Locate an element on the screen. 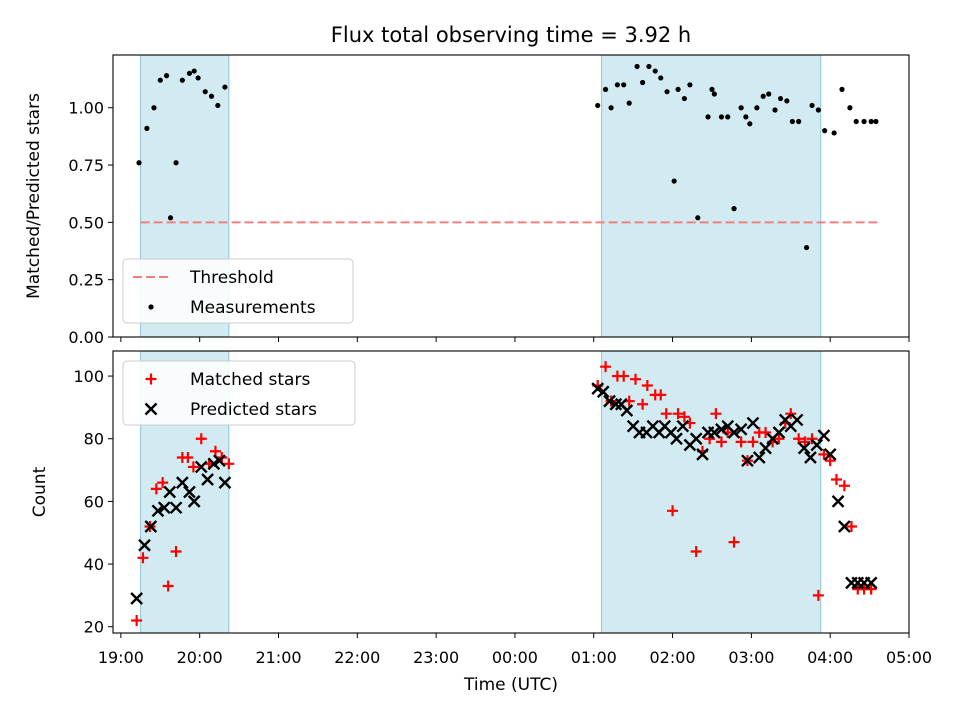  legend-label: Measurements is located at coordinates (253, 308).